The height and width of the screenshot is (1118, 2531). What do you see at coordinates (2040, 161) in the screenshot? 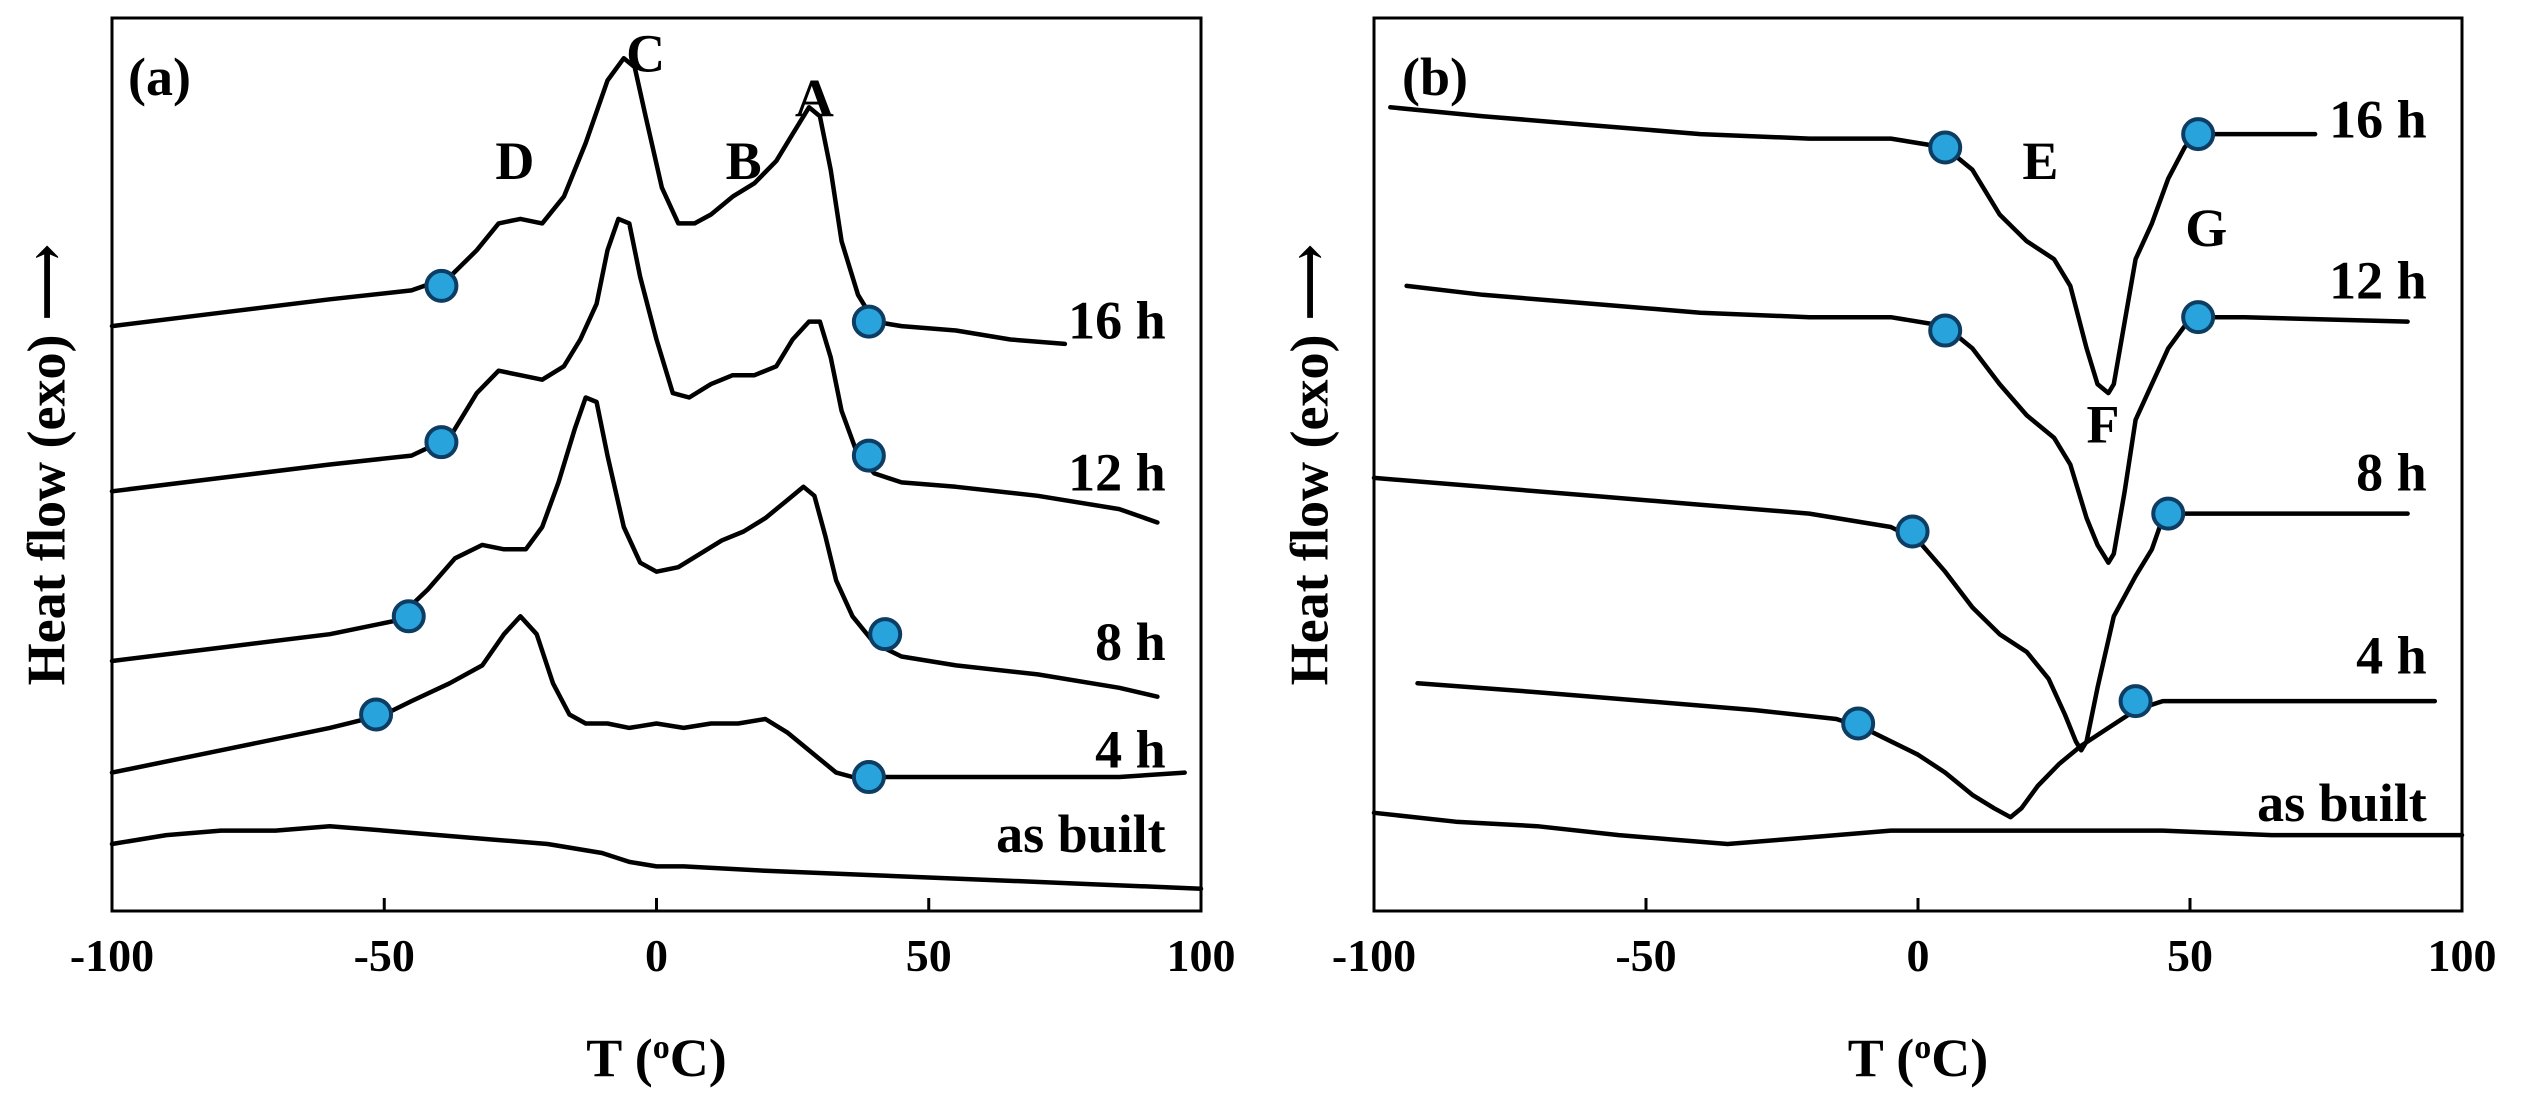
I see `peak-label: E` at bounding box center [2040, 161].